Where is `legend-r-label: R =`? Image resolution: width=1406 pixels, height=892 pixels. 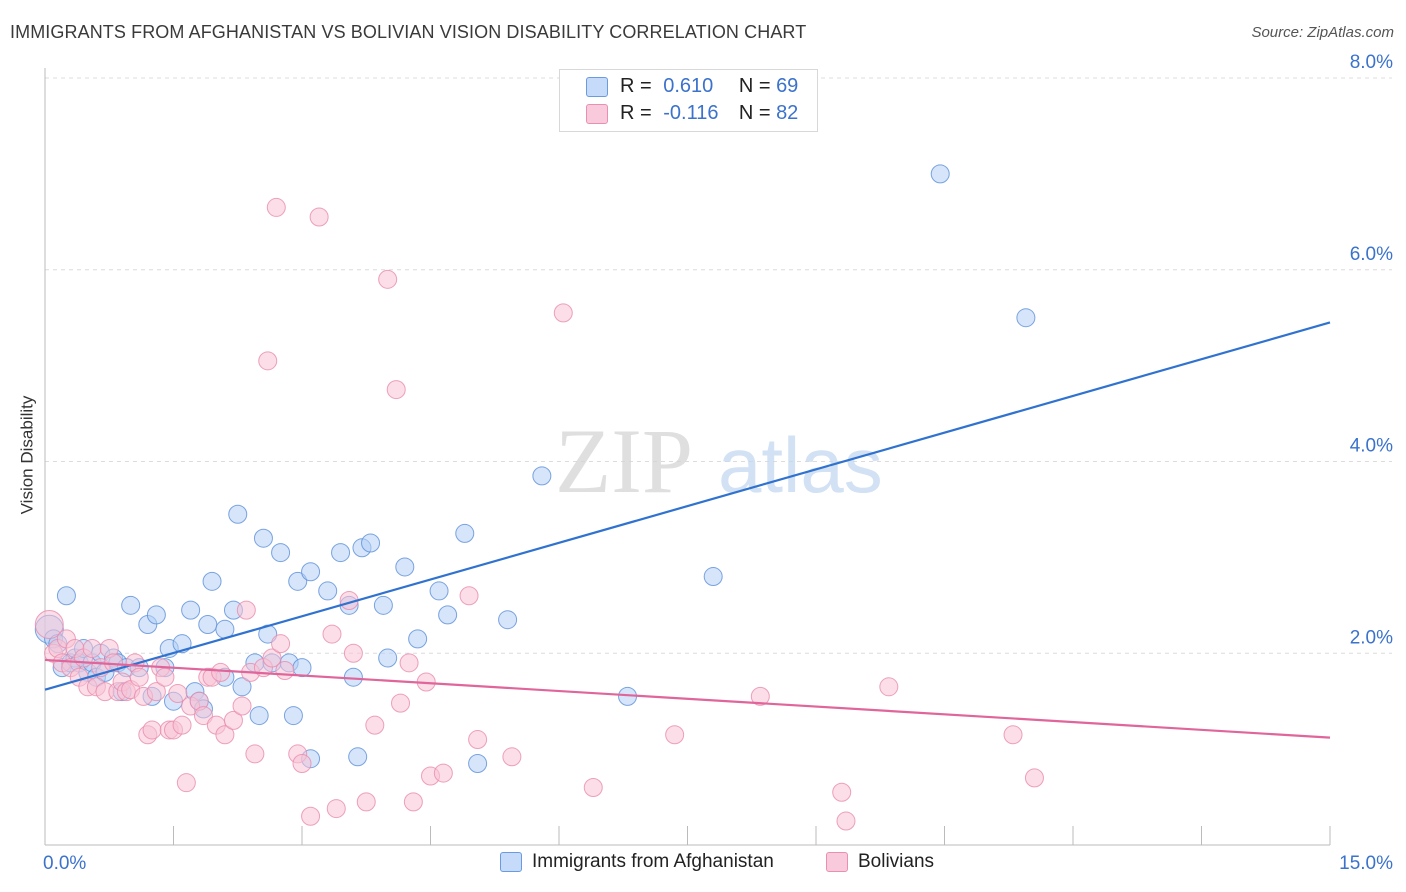 legend-r-label: R = is located at coordinates (636, 113).